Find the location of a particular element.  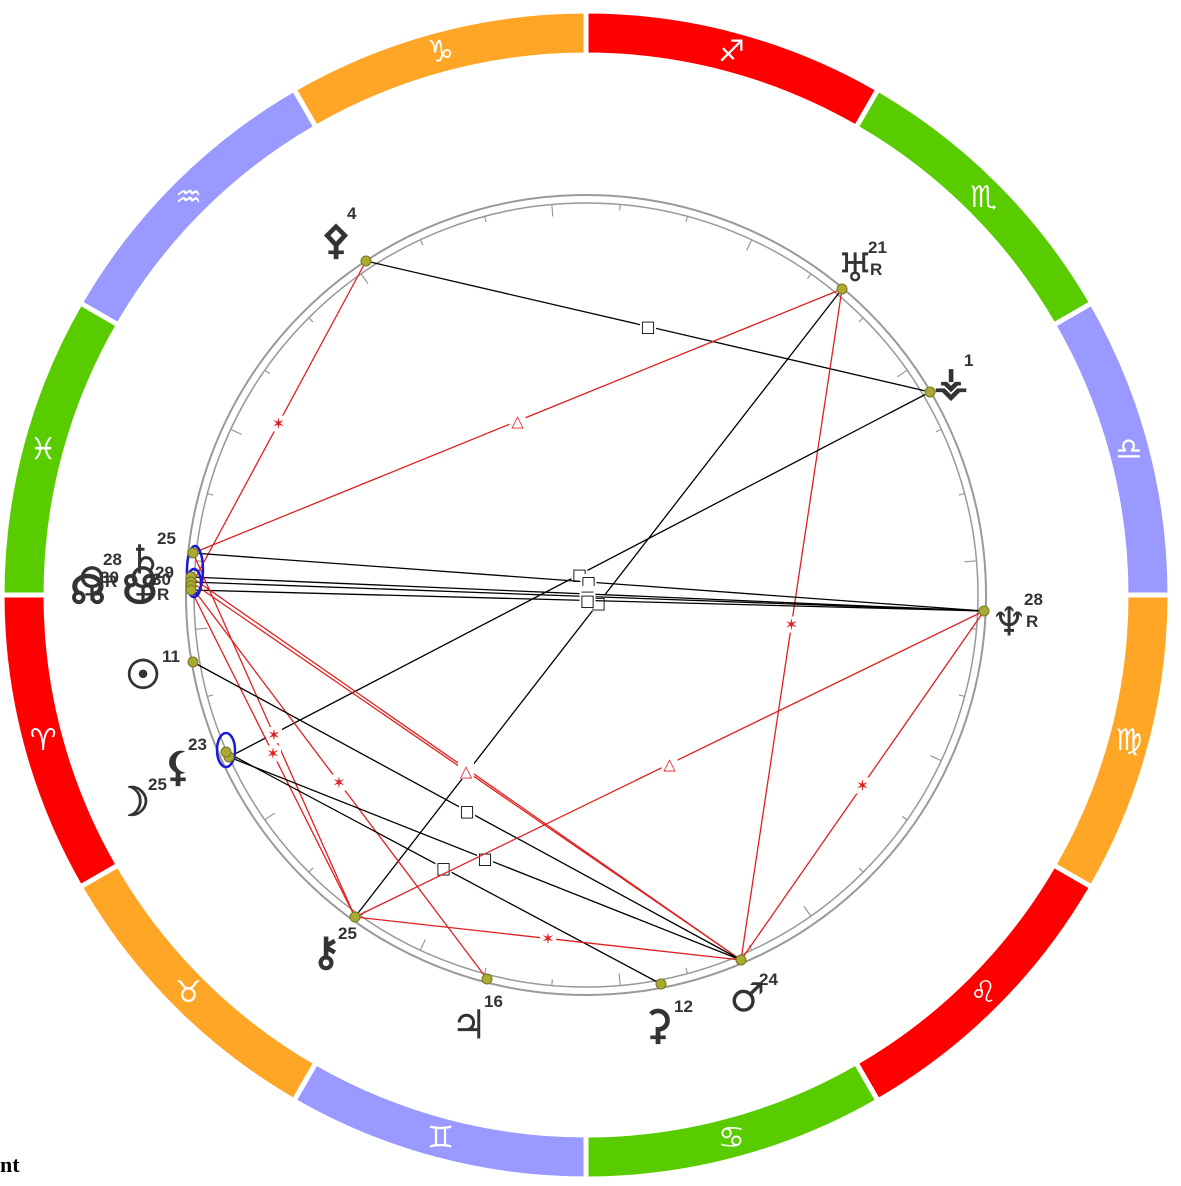

planet-degree-lilith: 23 is located at coordinates (197, 744).